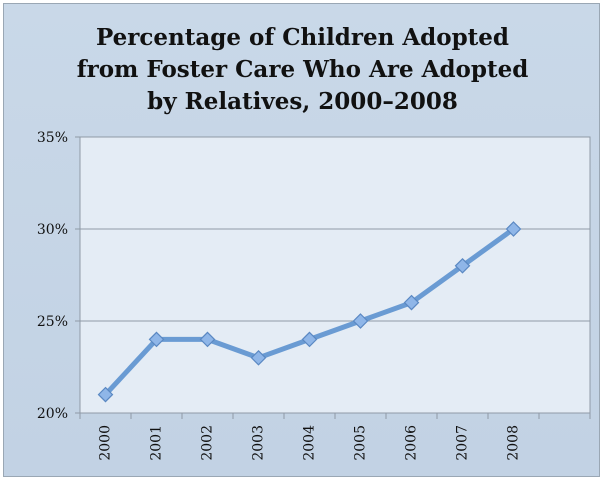 The height and width of the screenshot is (480, 605). Describe the element at coordinates (514, 443) in the screenshot. I see `x-tick-label: 2008` at that location.